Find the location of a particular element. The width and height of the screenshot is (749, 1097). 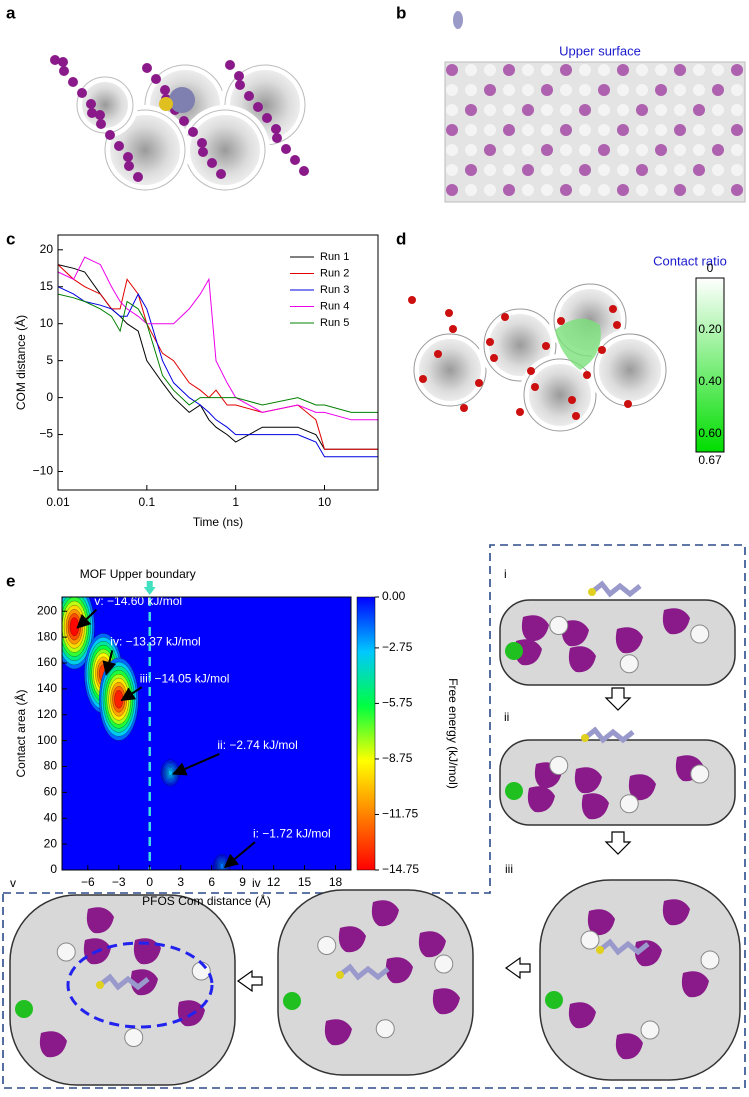

snapshot-label: iii is located at coordinates (509, 869).